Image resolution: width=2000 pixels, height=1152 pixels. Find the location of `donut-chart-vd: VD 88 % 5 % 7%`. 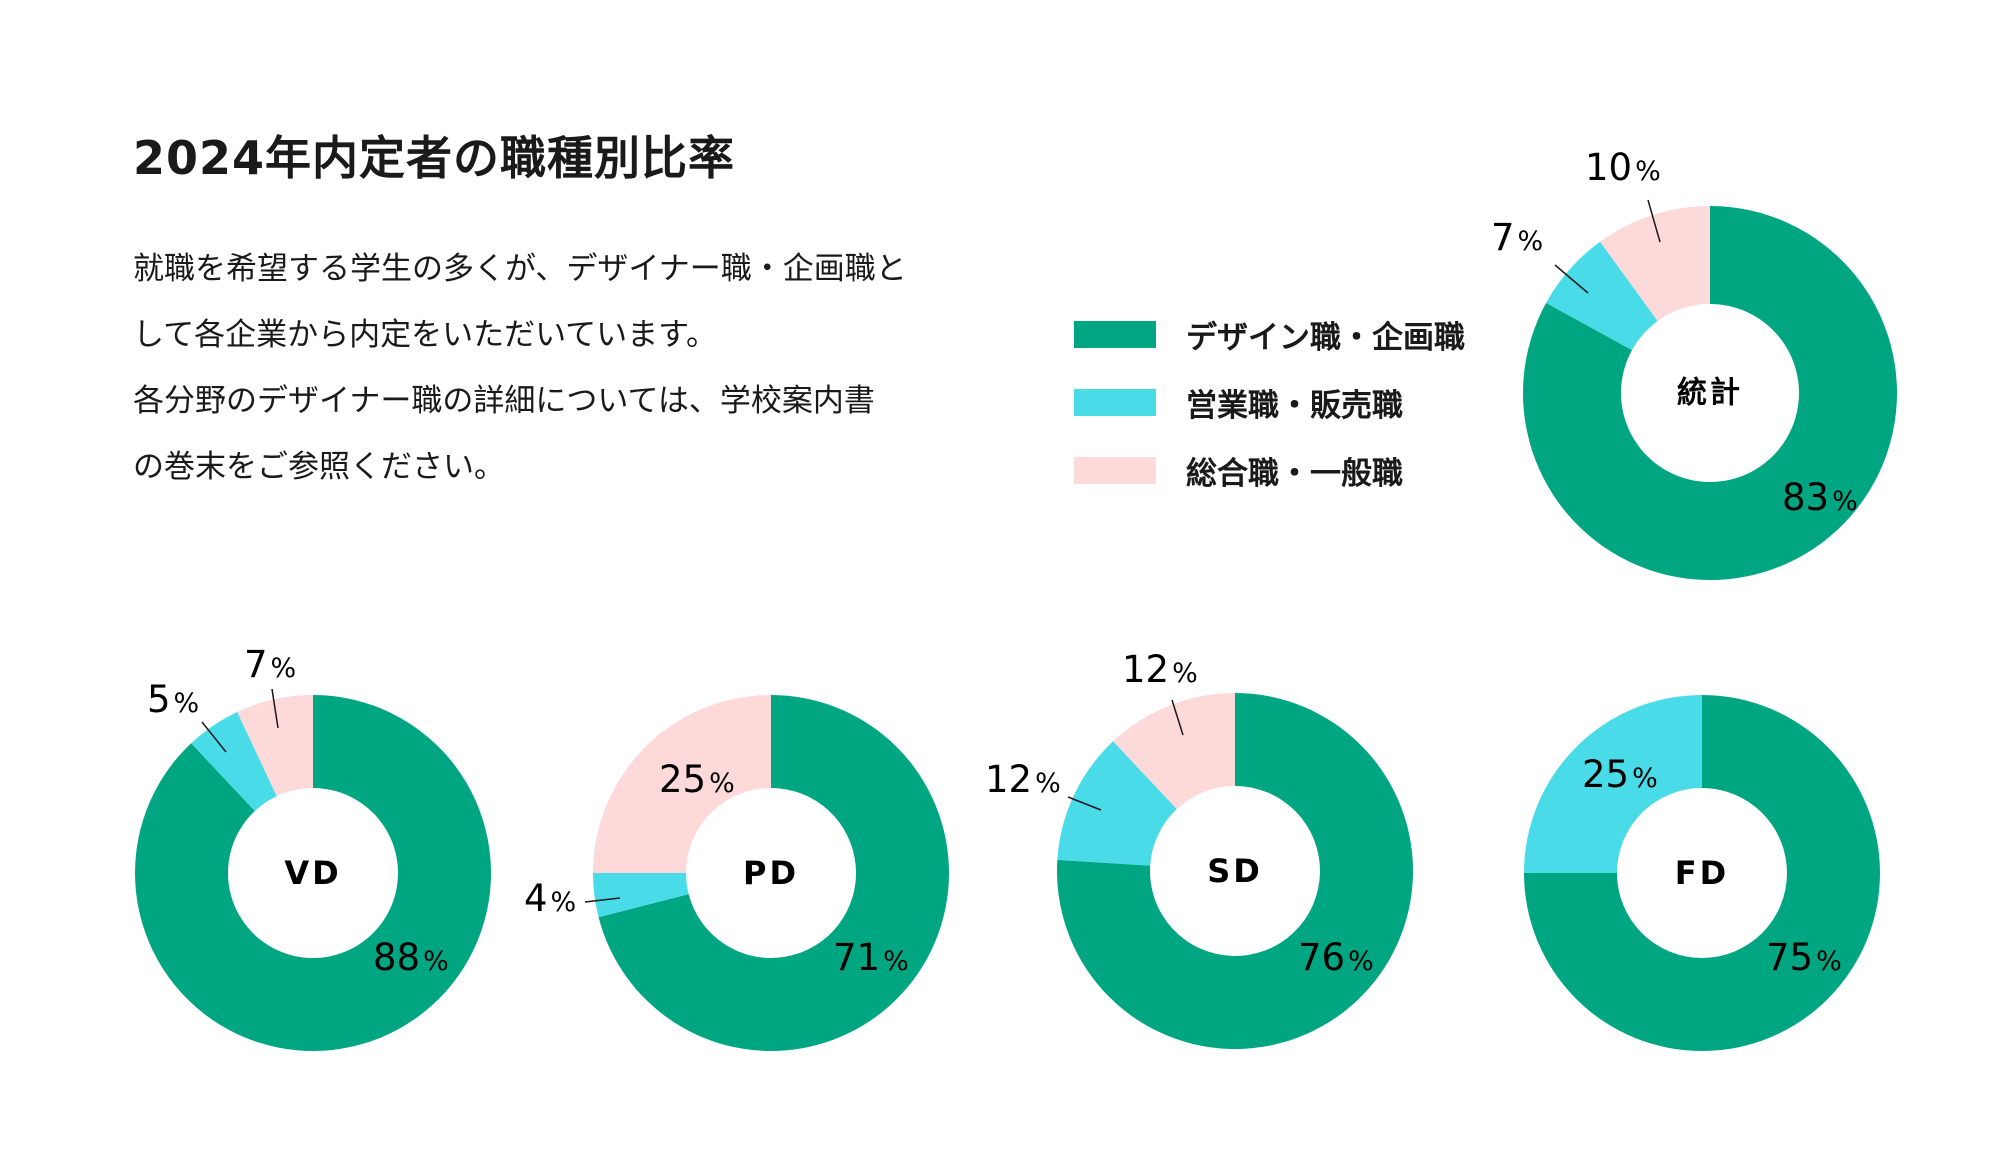

donut-chart-vd: VD 88 % 5 % 7% is located at coordinates (312, 847).